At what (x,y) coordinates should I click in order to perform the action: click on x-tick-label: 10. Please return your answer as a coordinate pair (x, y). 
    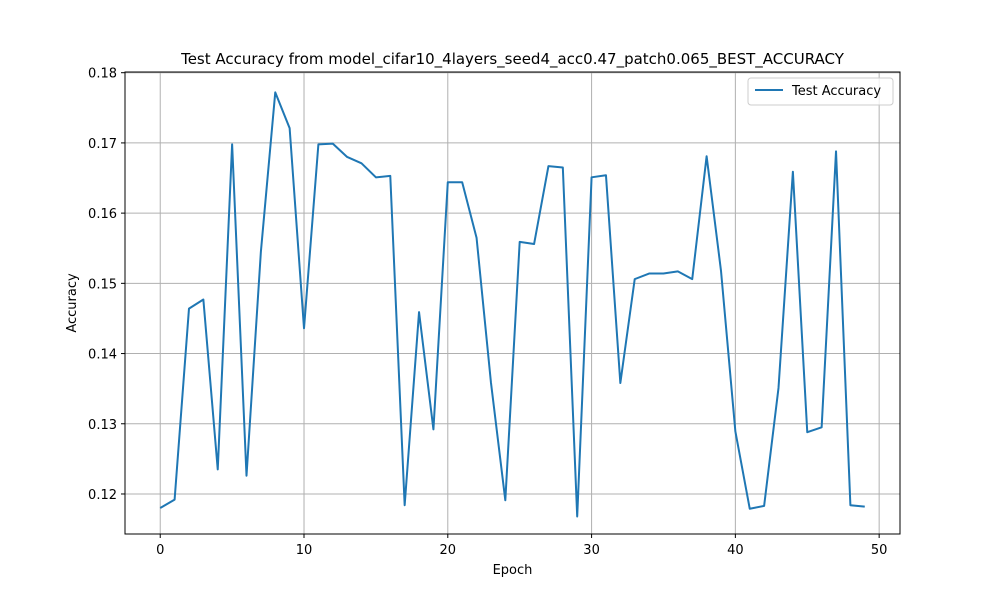
    Looking at the image, I should click on (304, 550).